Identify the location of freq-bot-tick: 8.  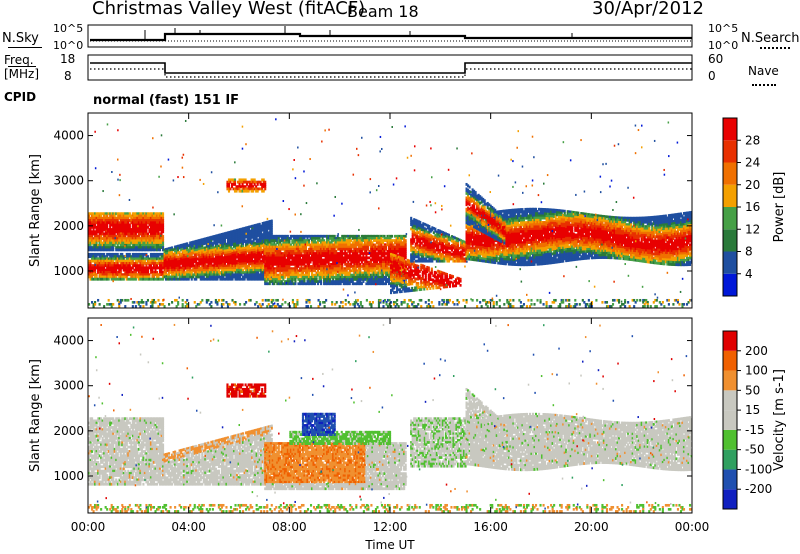
(68, 76).